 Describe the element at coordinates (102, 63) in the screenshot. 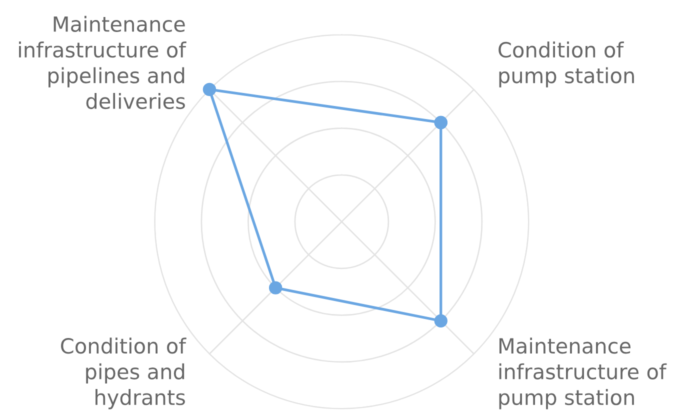

I see `spoke-label: Maintenance infrastructure of pipelines and deliveries` at that location.